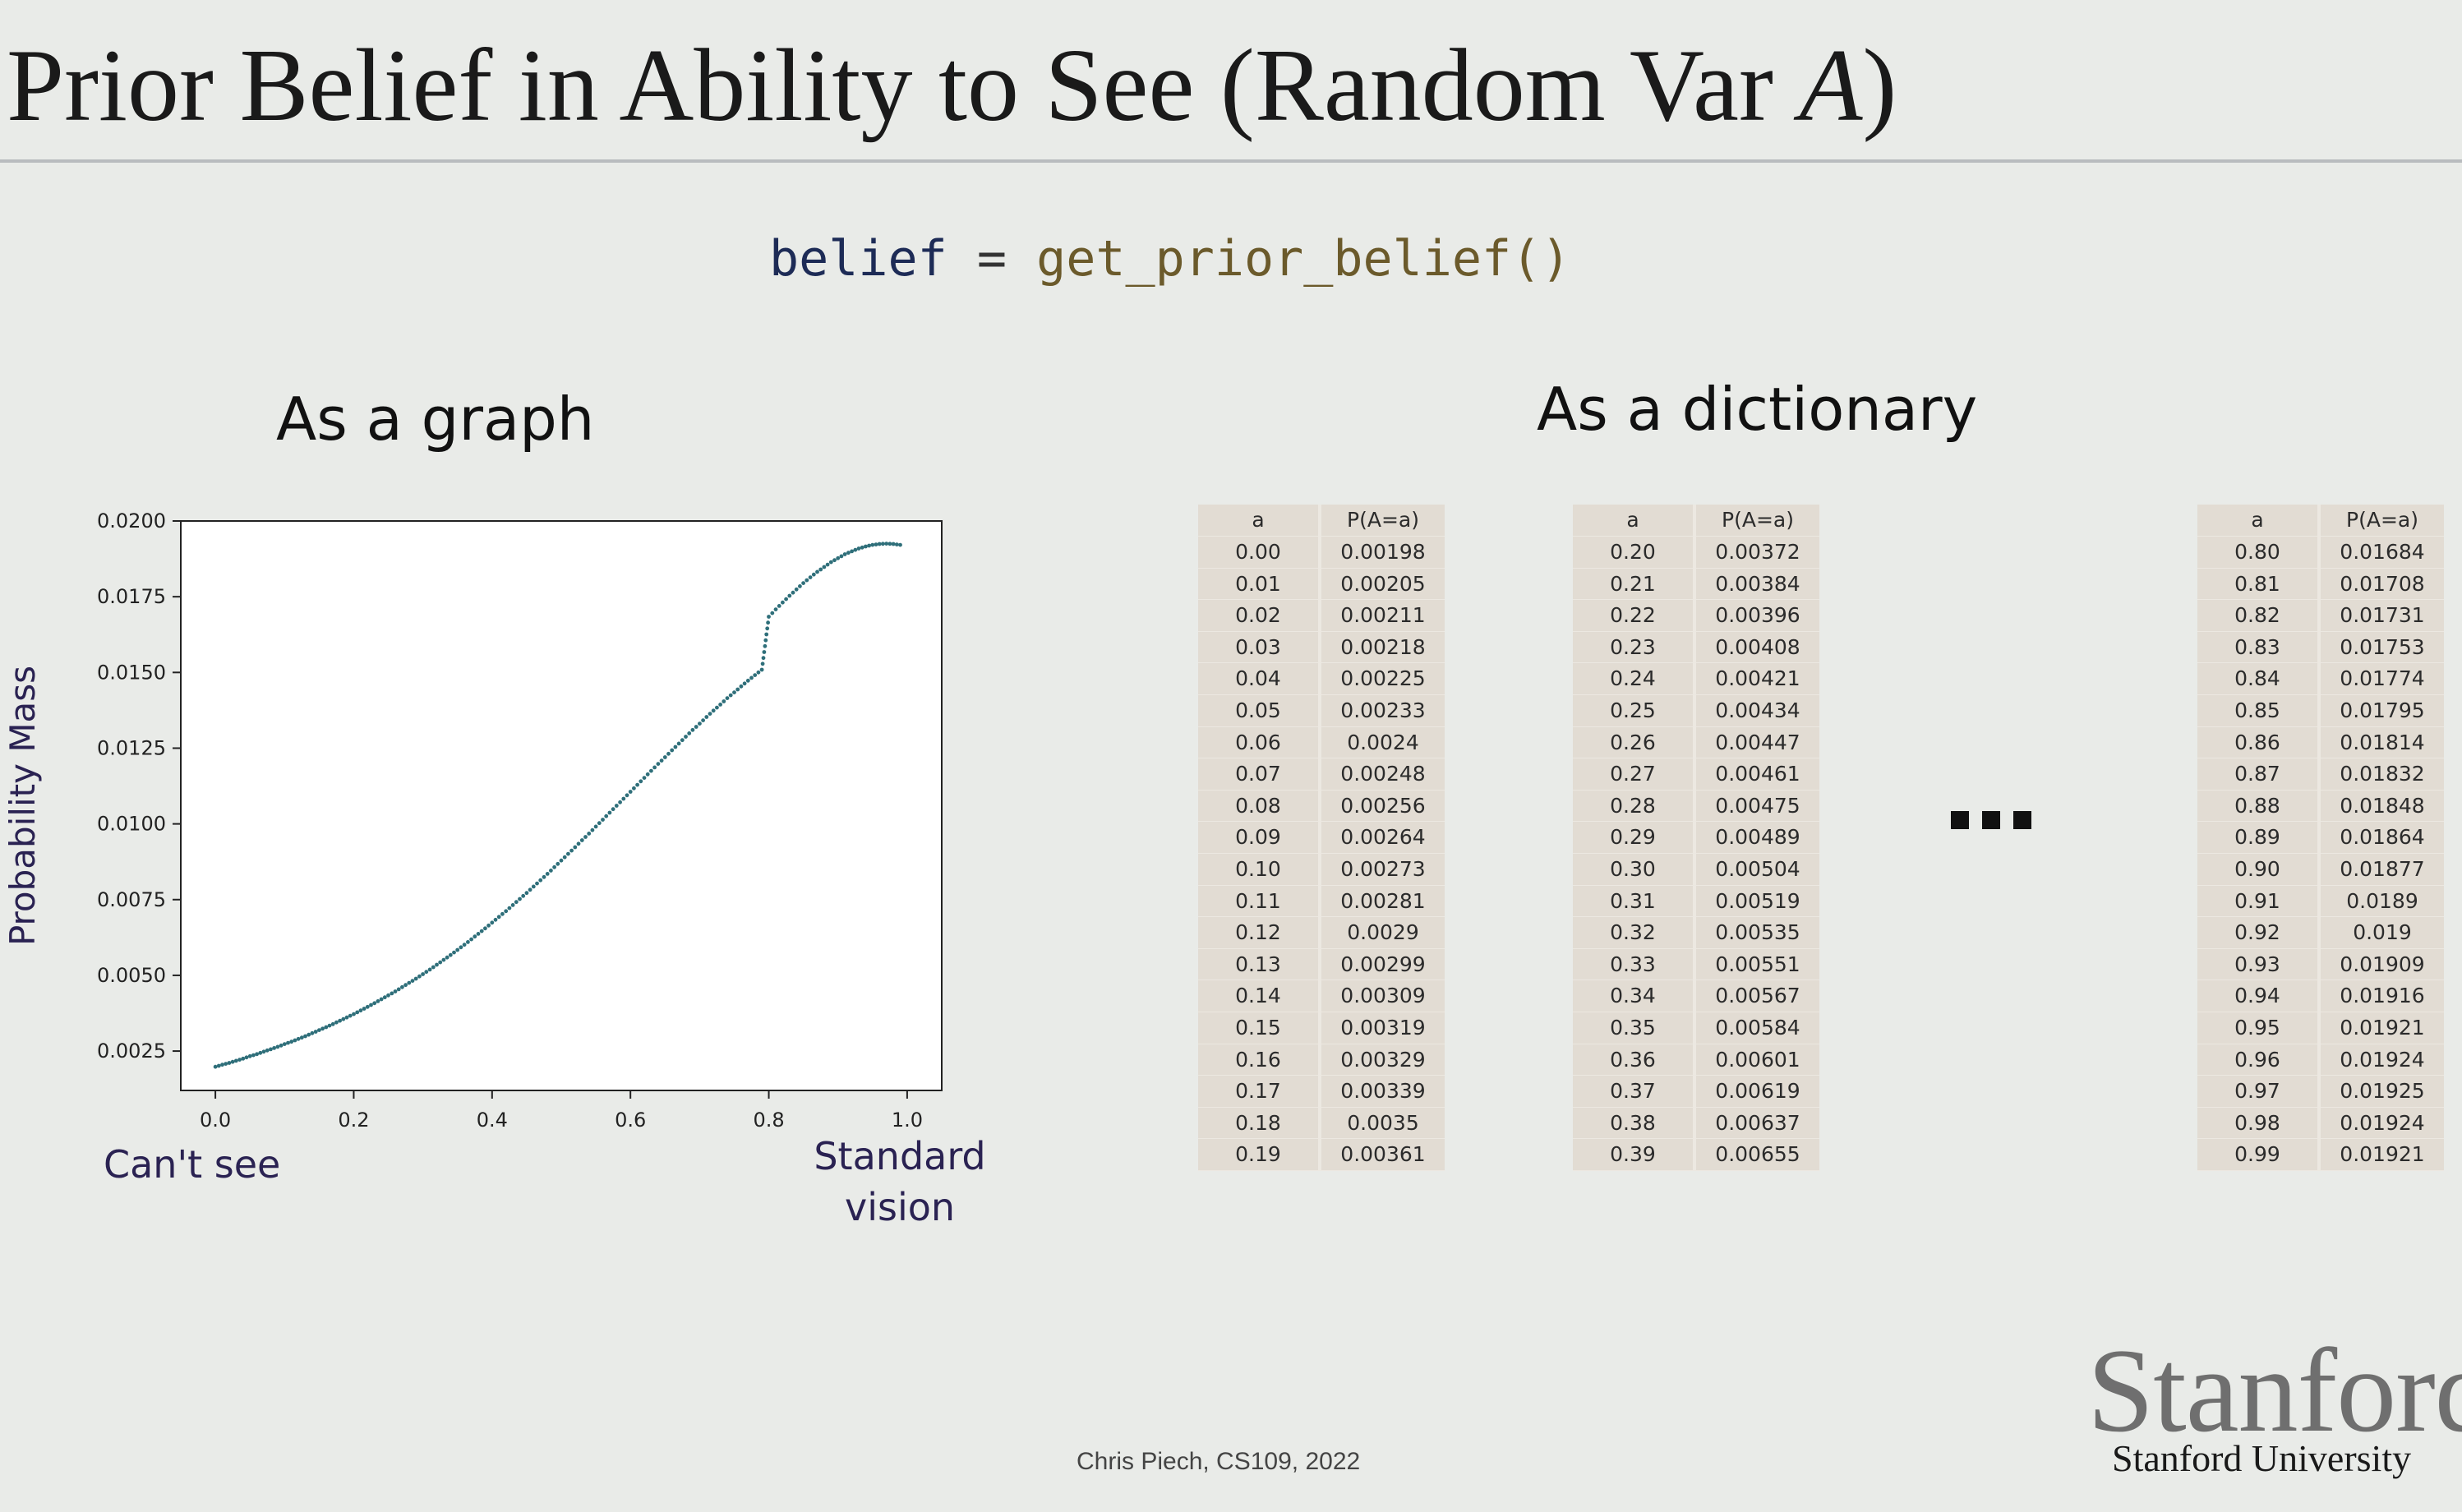 The height and width of the screenshot is (1512, 2462). What do you see at coordinates (1321, 1060) in the screenshot?
I see `table-row: 0.16 0.00329` at bounding box center [1321, 1060].